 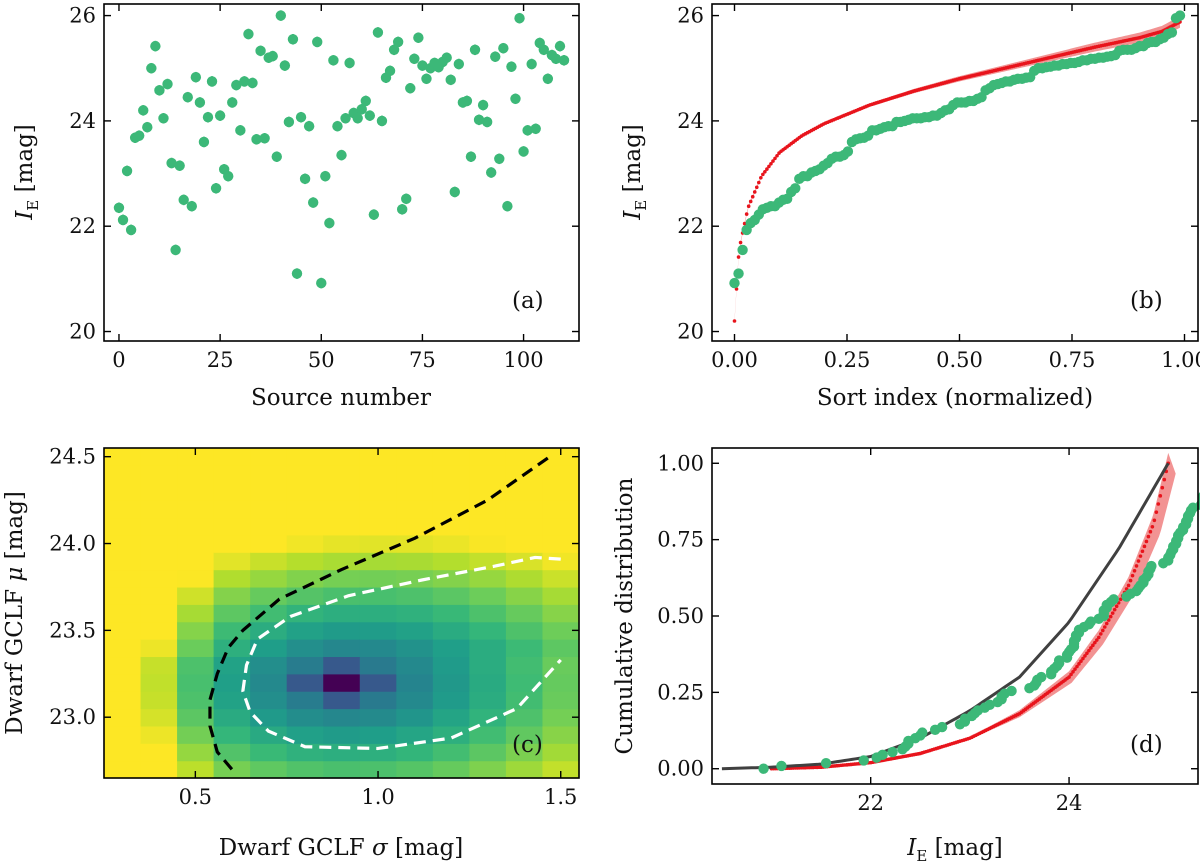 What do you see at coordinates (1069, 803) in the screenshot?
I see `x-tick-label: 24` at bounding box center [1069, 803].